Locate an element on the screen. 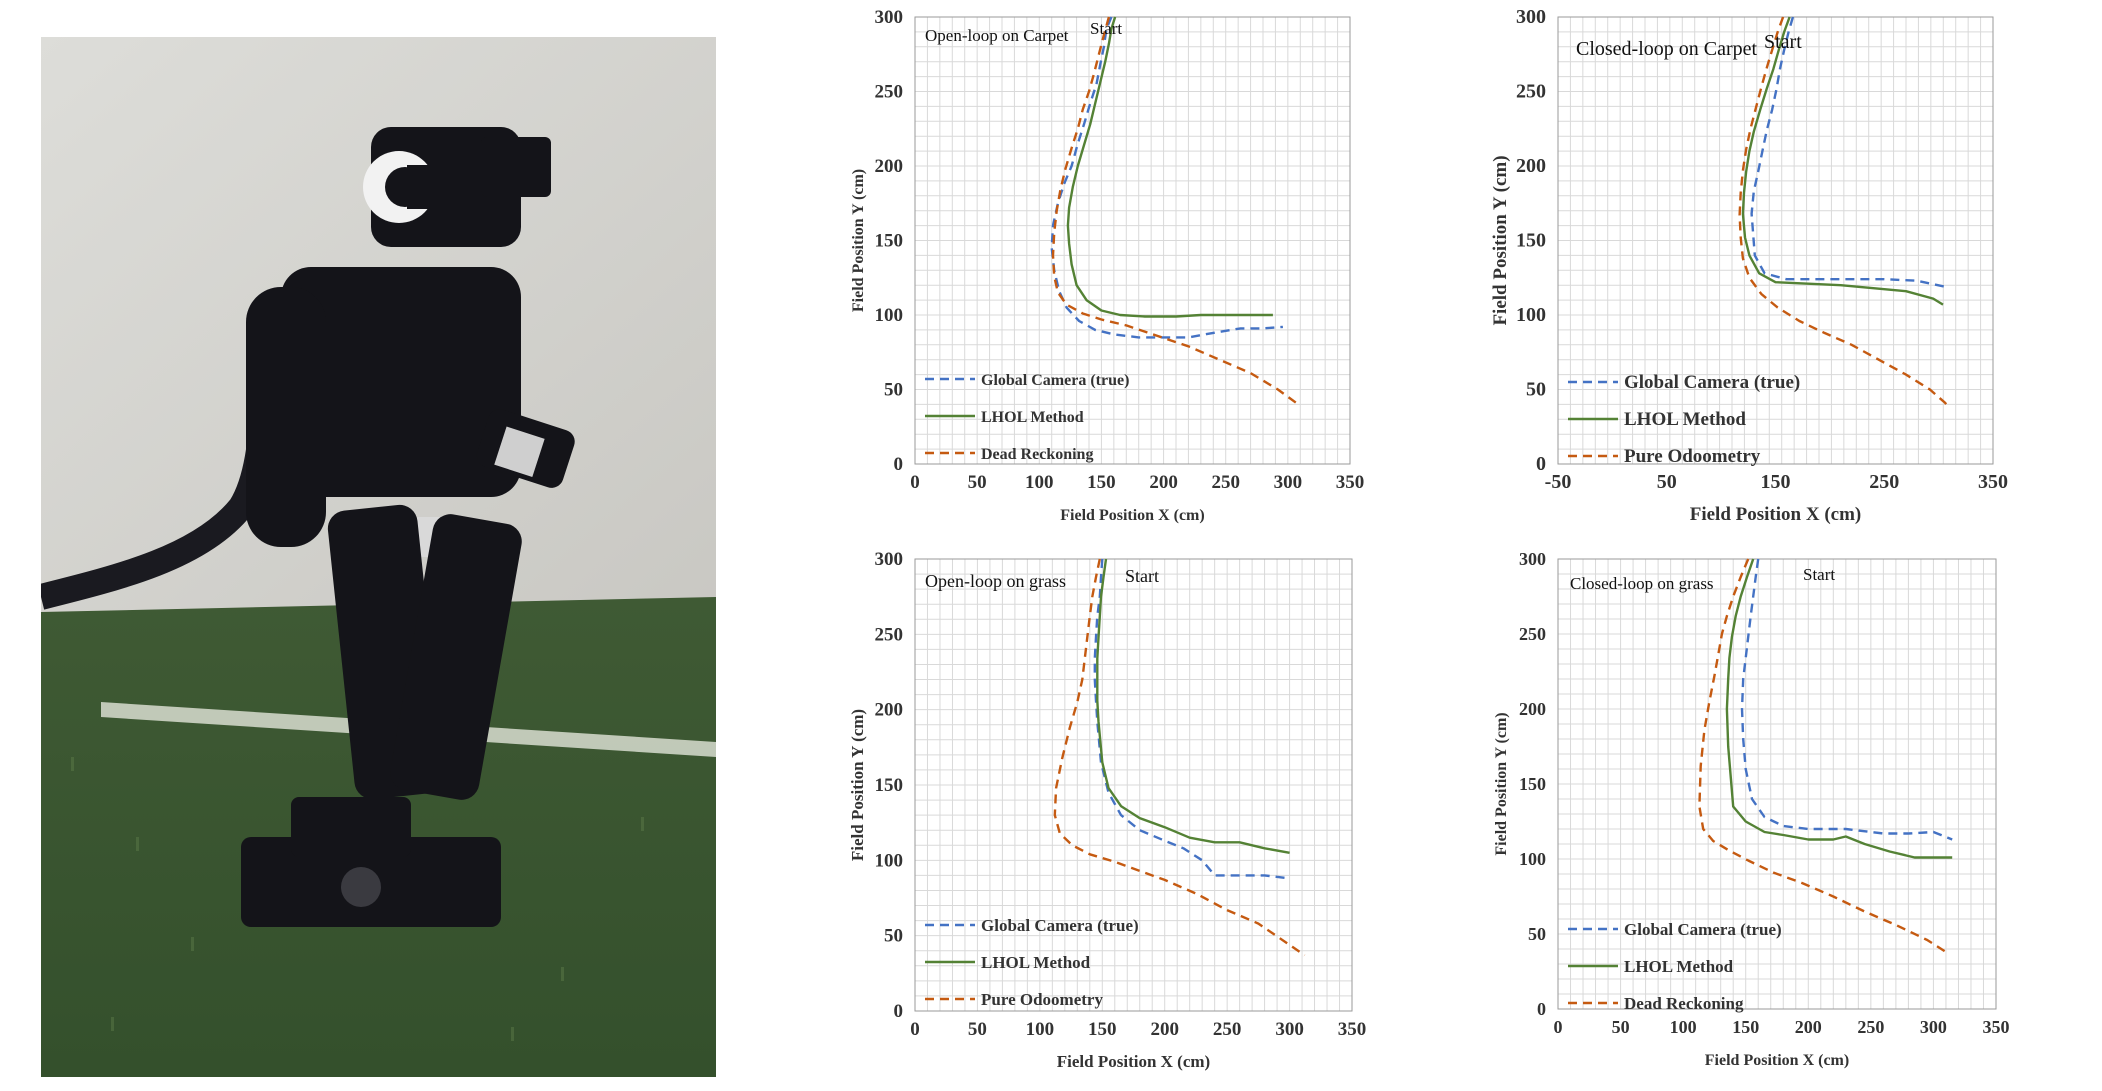  robot-leg-right is located at coordinates (456, 657).